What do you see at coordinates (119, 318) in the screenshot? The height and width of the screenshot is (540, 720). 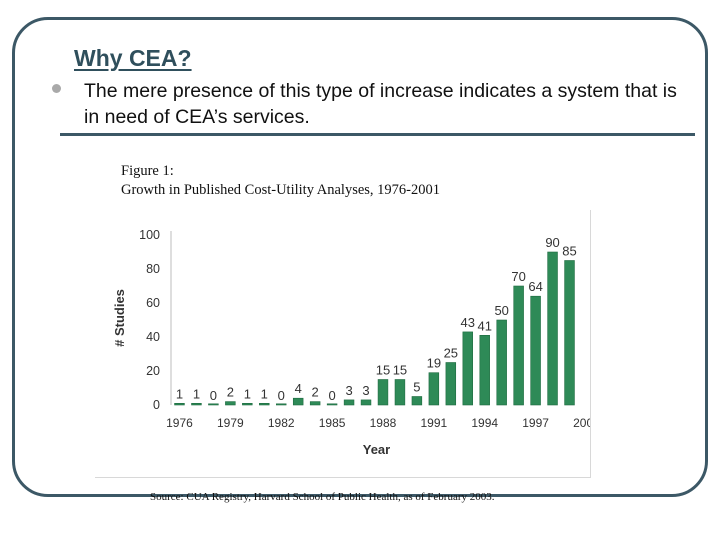 I see `y-axis-title: # Studies` at bounding box center [119, 318].